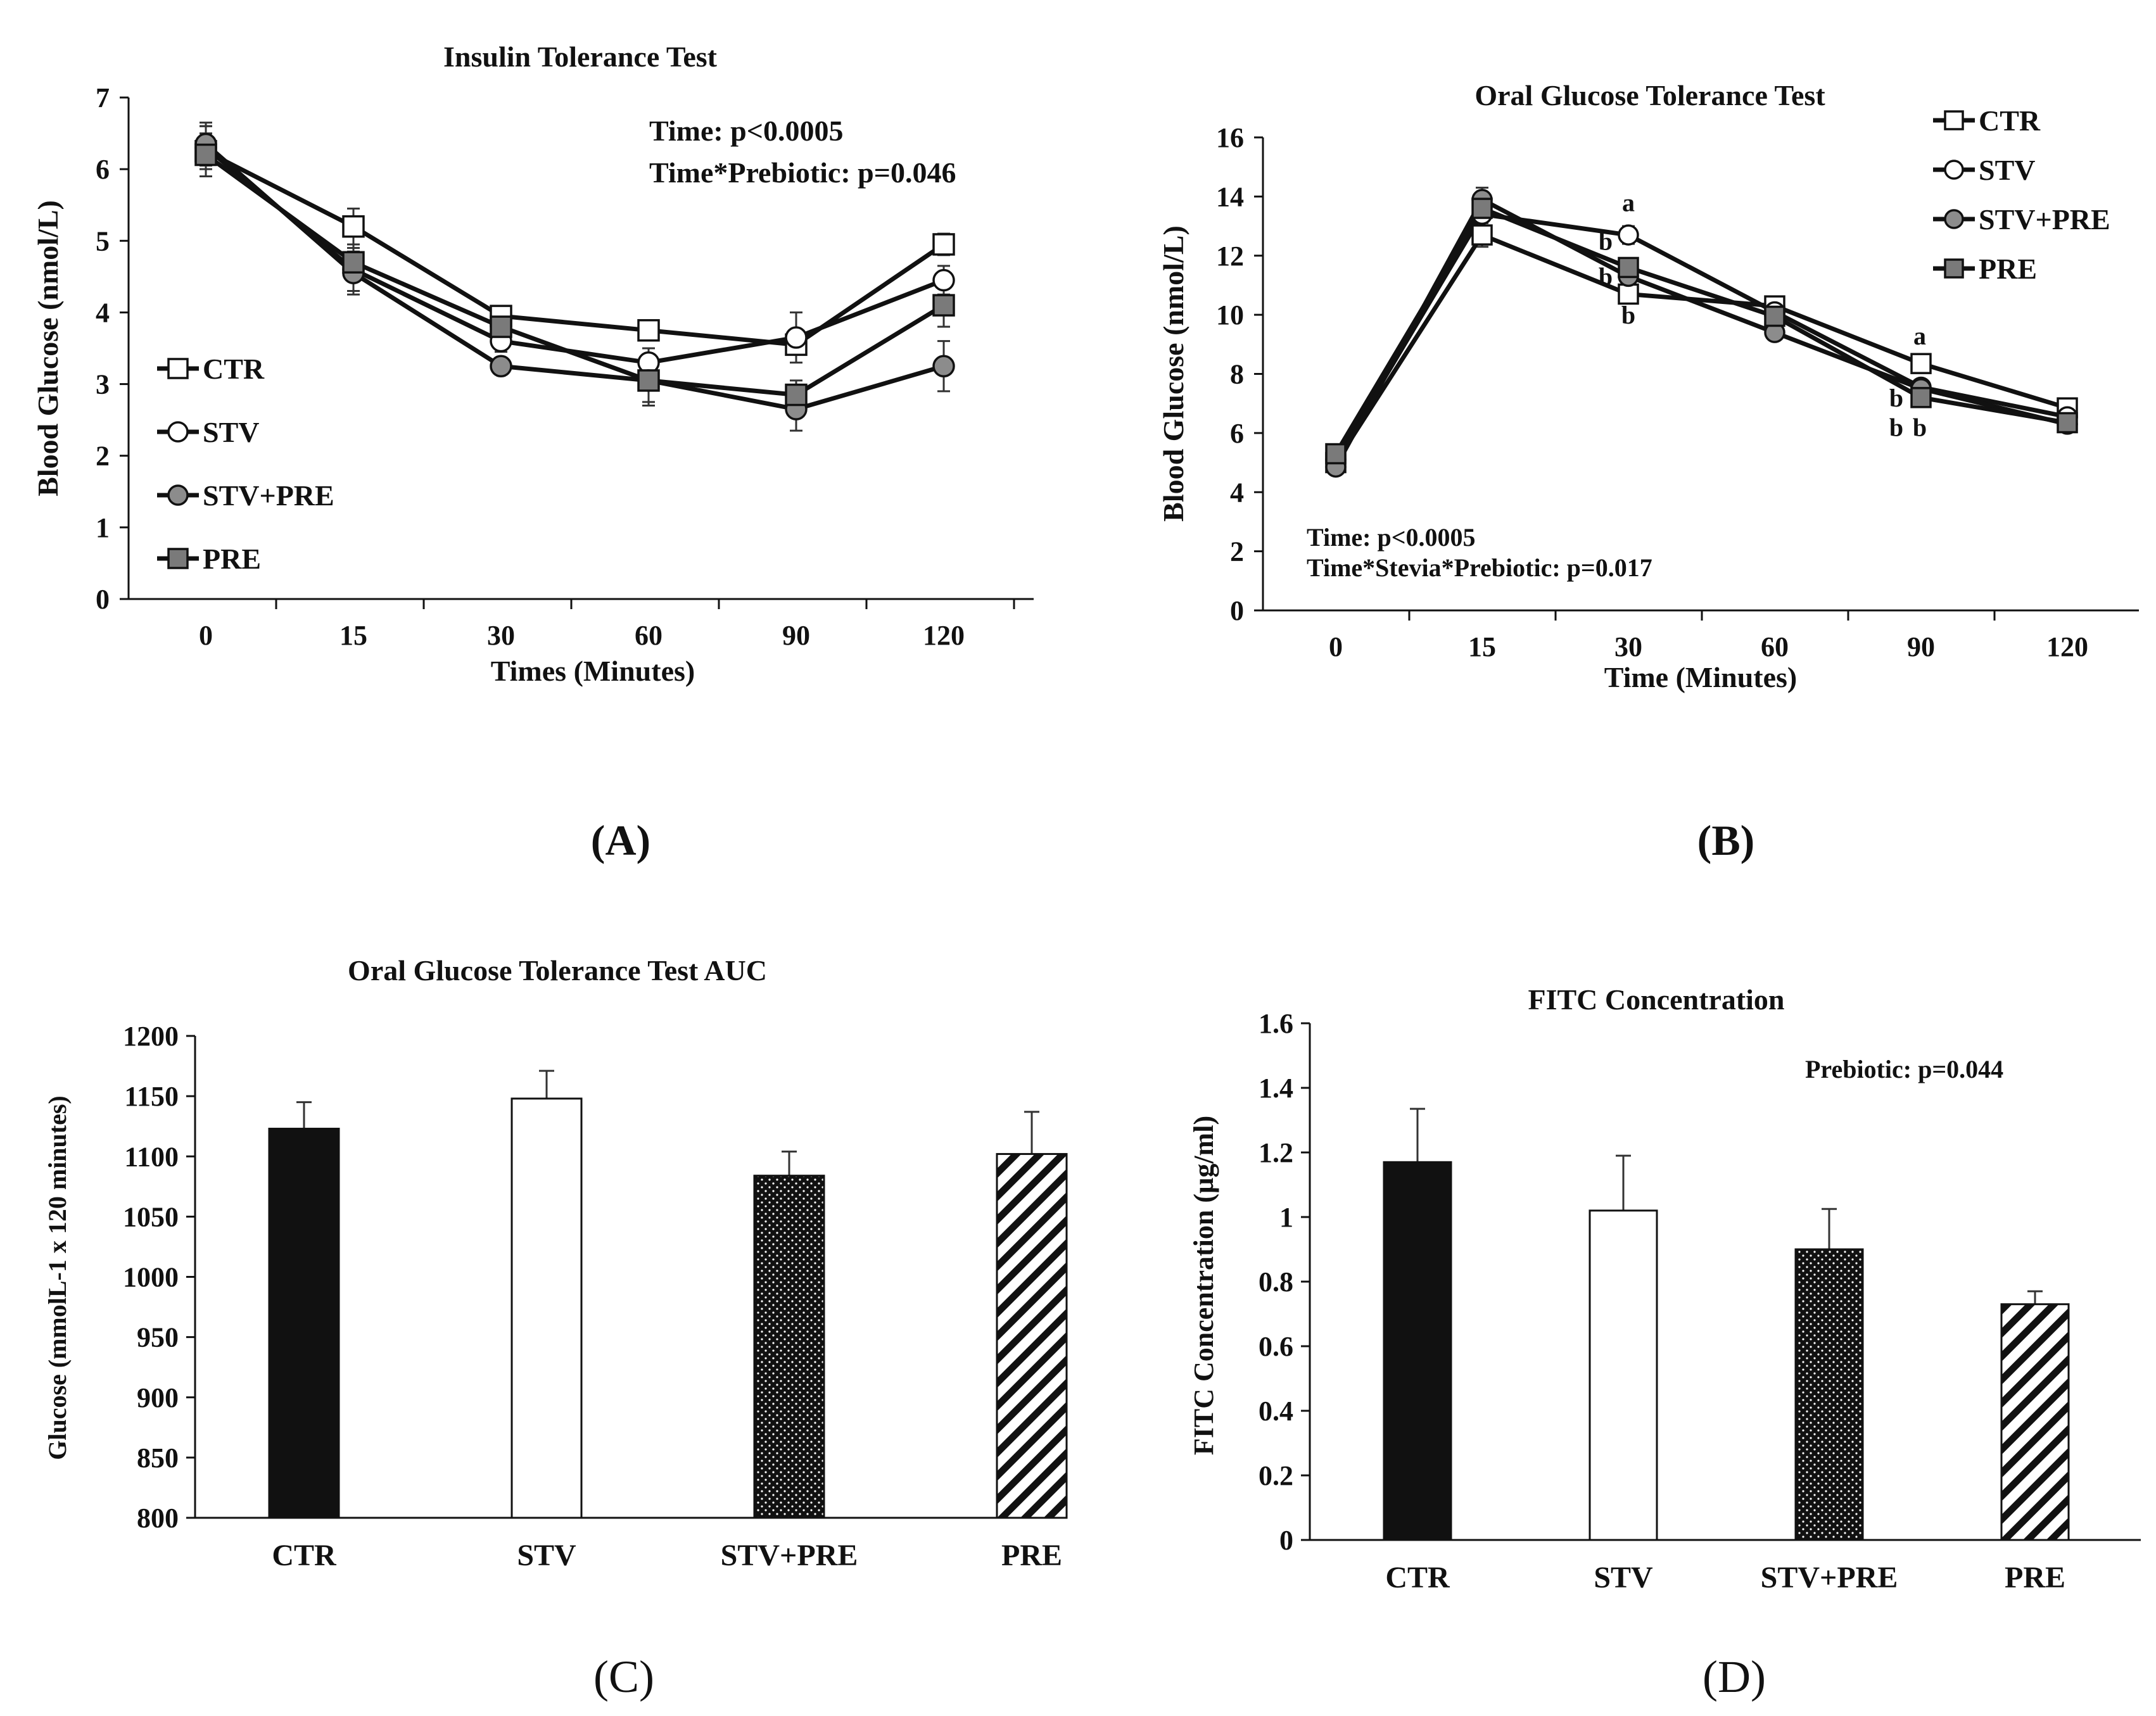 The image size is (2156, 1716). Describe the element at coordinates (1276, 1411) in the screenshot. I see `y-tick-label: 0.4` at that location.